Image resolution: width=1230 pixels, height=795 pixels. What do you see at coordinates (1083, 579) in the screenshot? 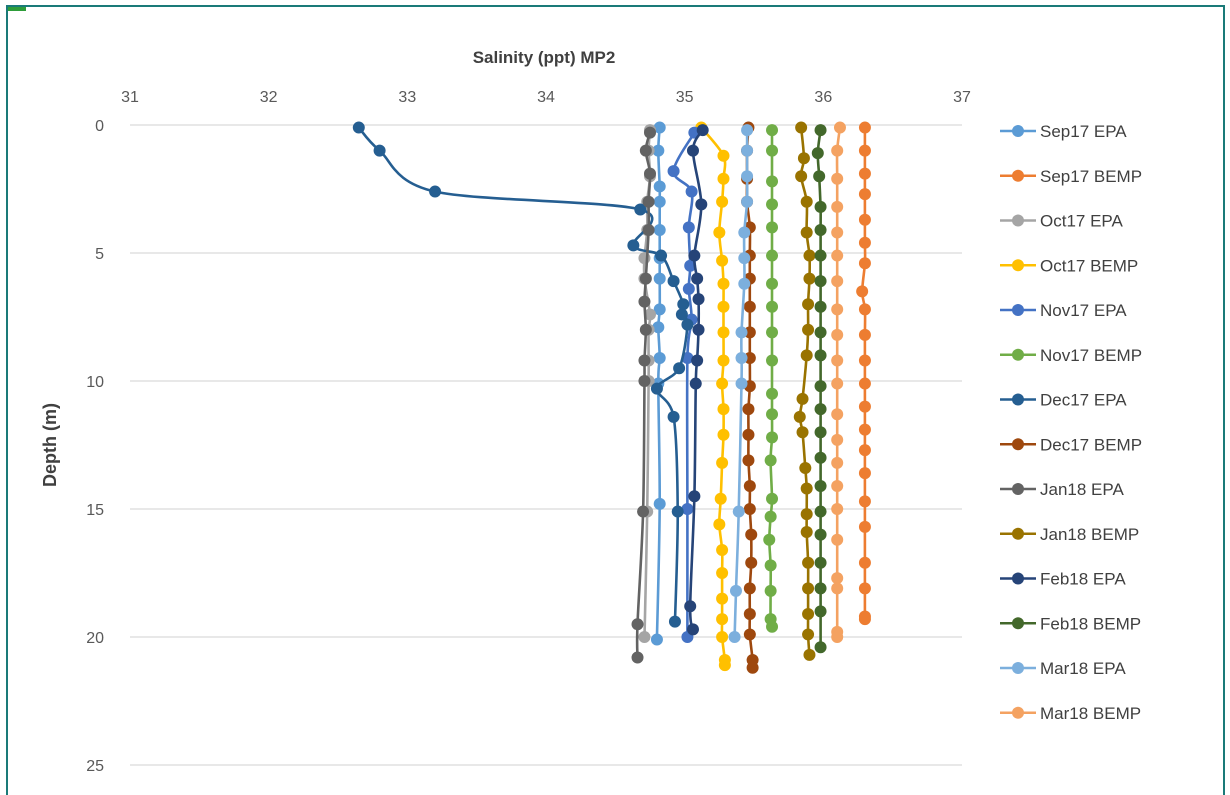
I see `legend-label: Feb18 EPA` at bounding box center [1083, 579].